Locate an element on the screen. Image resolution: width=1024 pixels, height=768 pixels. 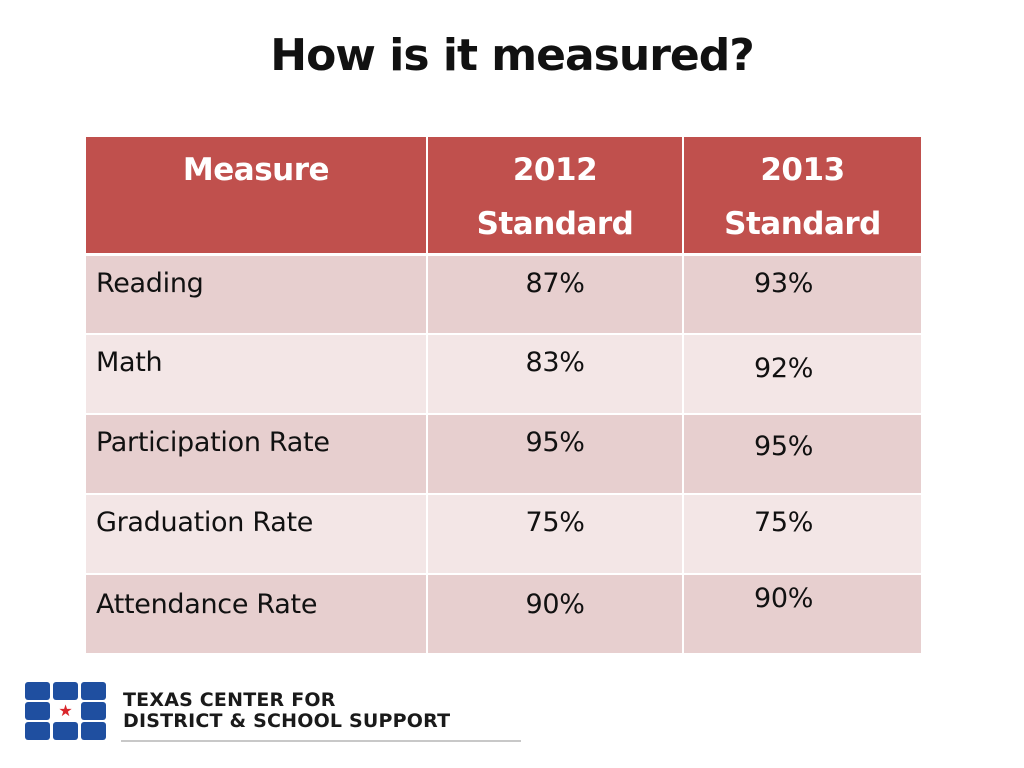
table-row: Attendance Rate 90% 90% is located at coordinates (503, 614).